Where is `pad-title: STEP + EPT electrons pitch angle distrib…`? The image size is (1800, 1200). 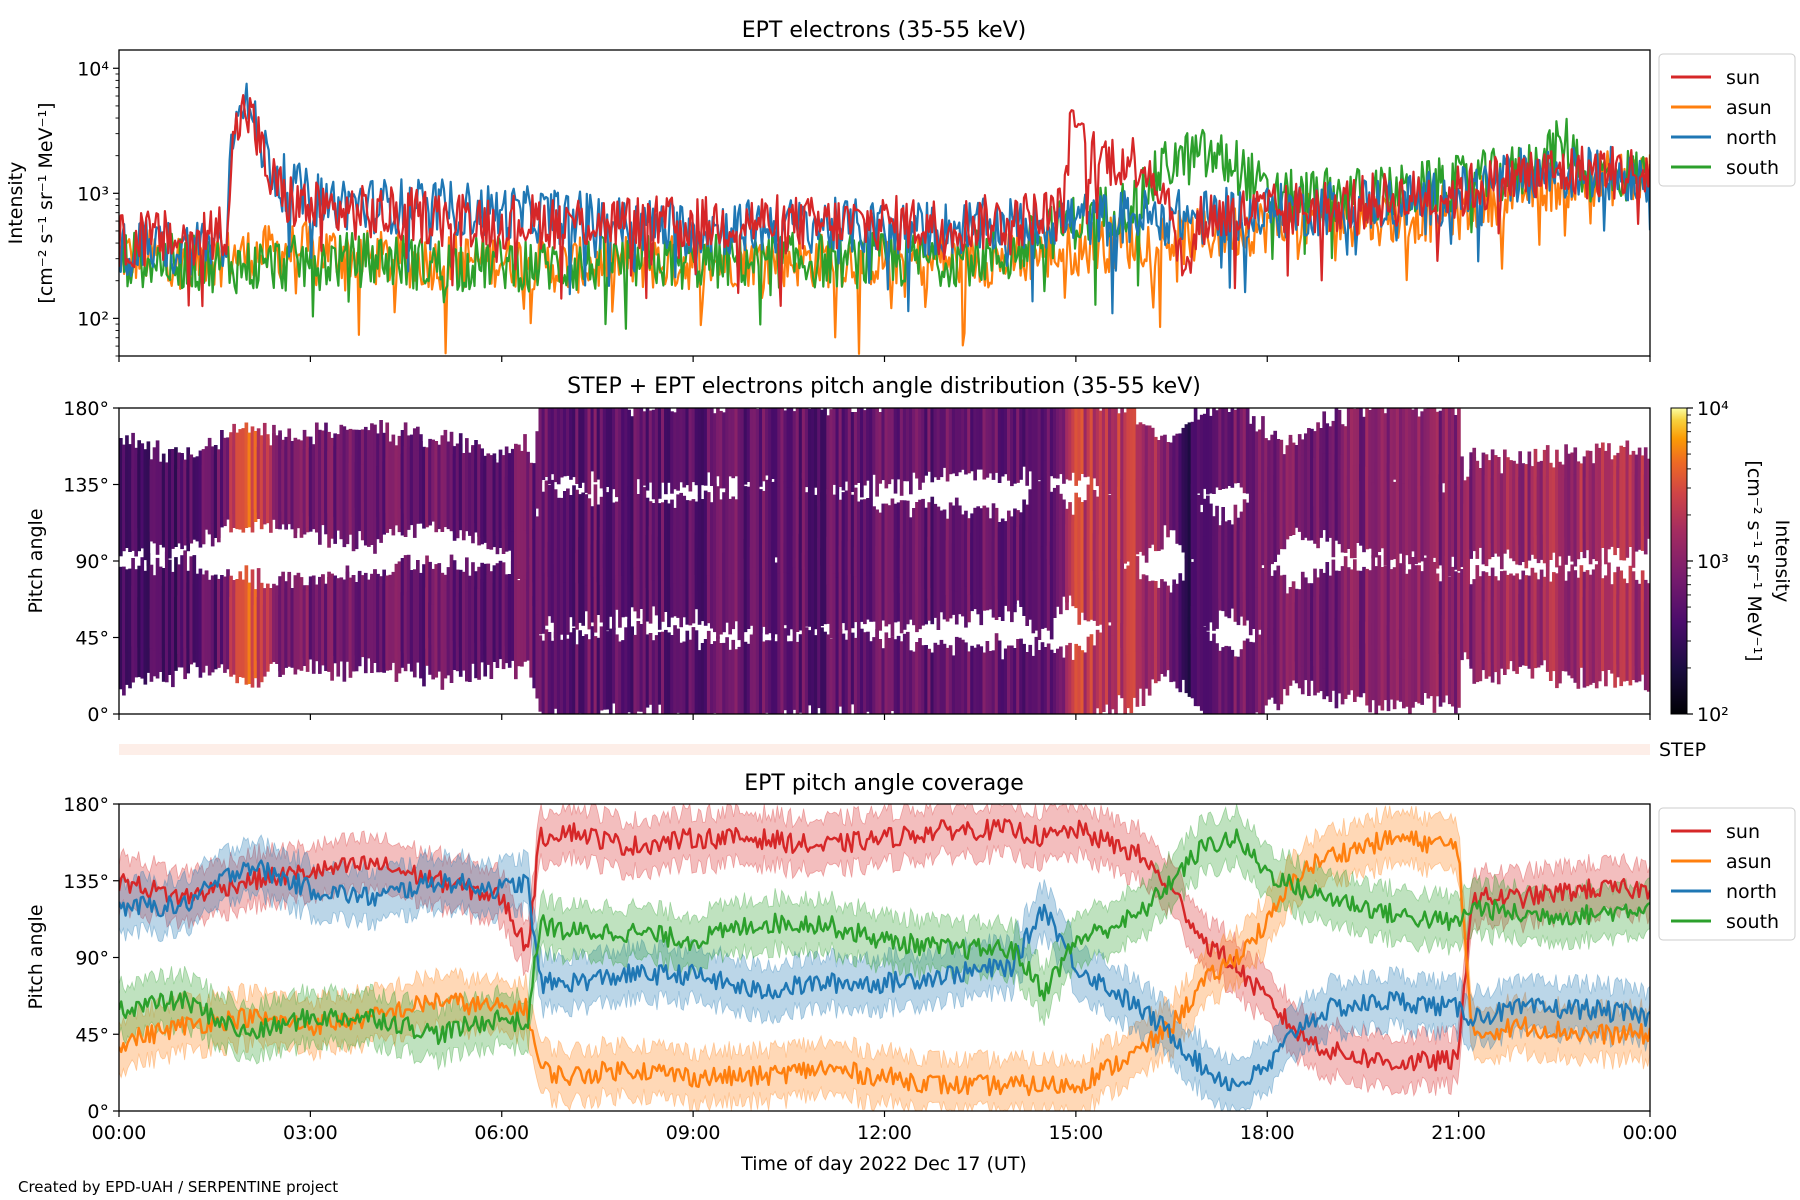
pad-title: STEP + EPT electrons pitch angle distrib… is located at coordinates (884, 386).